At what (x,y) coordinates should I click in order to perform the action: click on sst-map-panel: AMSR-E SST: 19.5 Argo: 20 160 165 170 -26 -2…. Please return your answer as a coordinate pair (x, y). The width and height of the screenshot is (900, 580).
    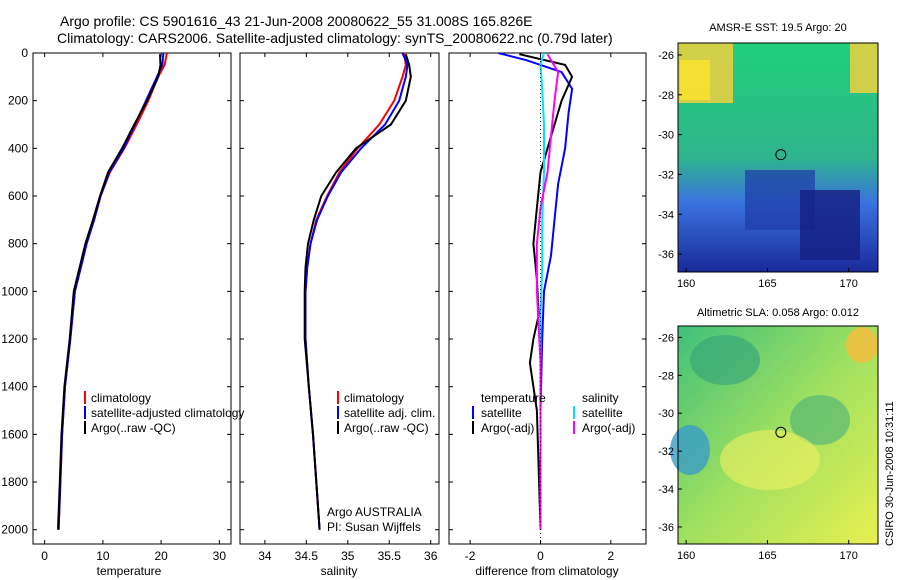
    Looking at the image, I should click on (768, 156).